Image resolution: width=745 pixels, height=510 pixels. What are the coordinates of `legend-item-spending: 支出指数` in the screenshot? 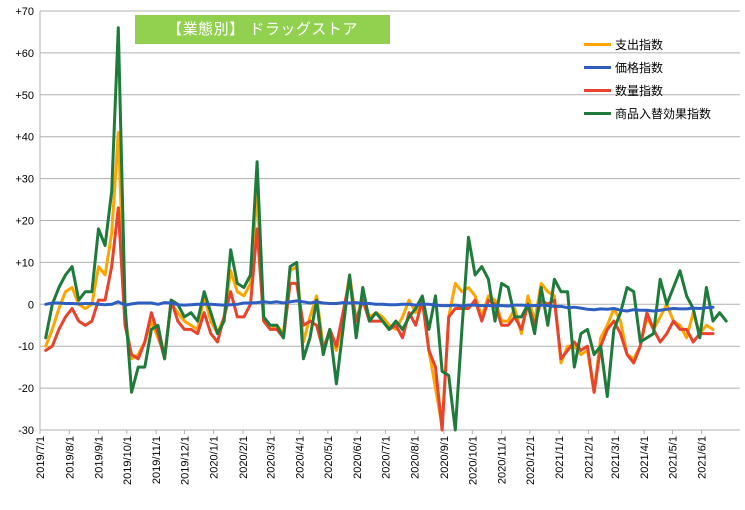 It's located at (647, 44).